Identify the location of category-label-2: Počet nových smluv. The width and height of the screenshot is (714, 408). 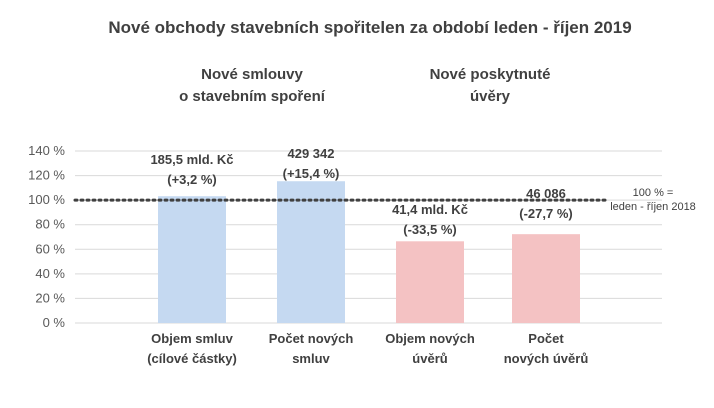
(311, 348).